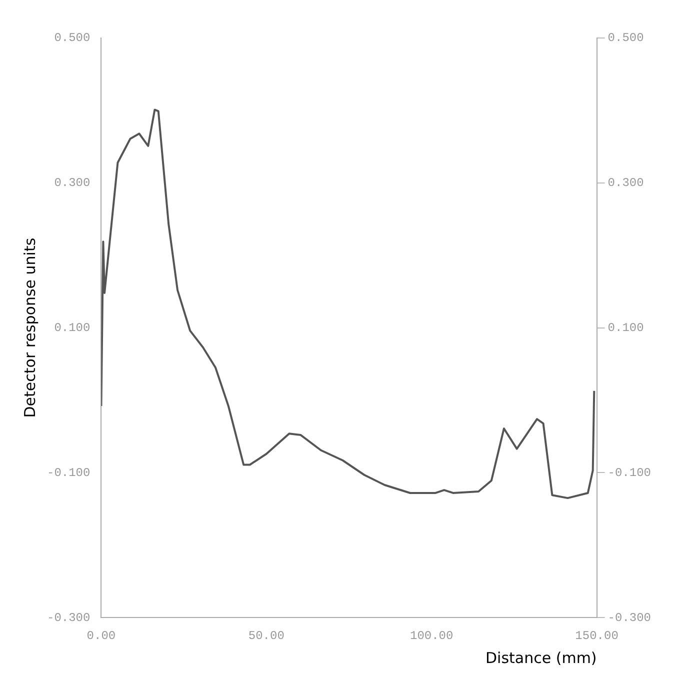 The image size is (682, 685). Describe the element at coordinates (266, 635) in the screenshot. I see `x-tick-label: 50.00` at that location.